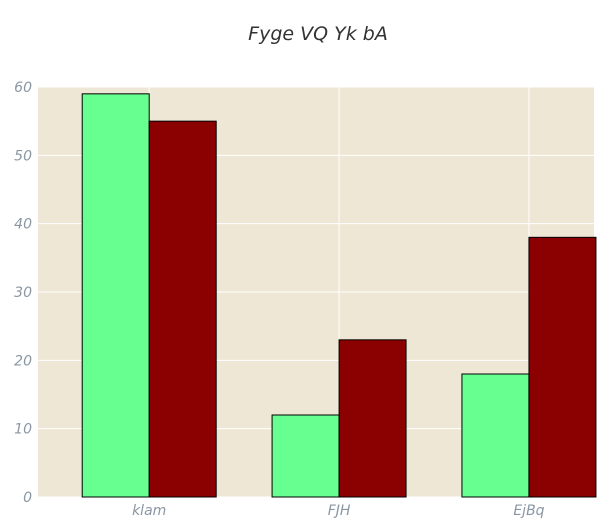 Image resolution: width=608 pixels, height=532 pixels. I want to click on x-tick-label: FJH, so click(339, 511).